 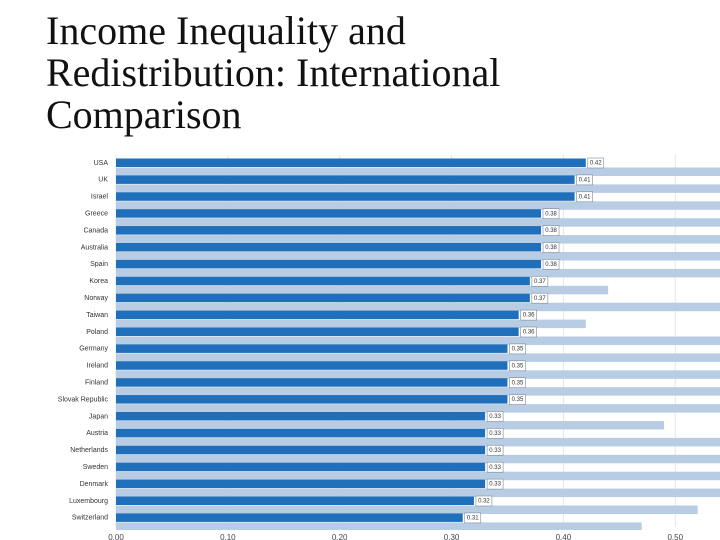 I want to click on y-tick-label: Ireland, so click(x=98, y=366).